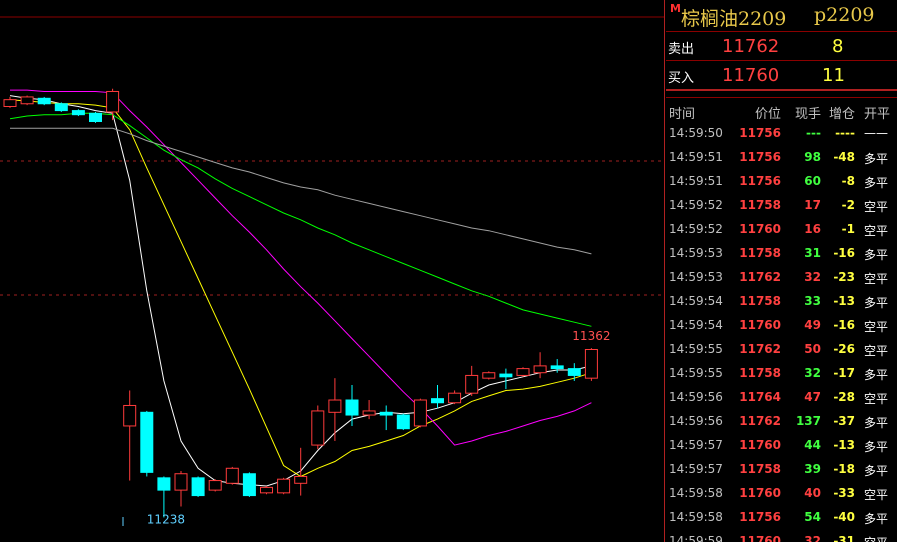 This screenshot has width=897, height=542. Describe the element at coordinates (781, 157) in the screenshot. I see `tick-row: 14:59:51 11756 98 -48 多平` at that location.